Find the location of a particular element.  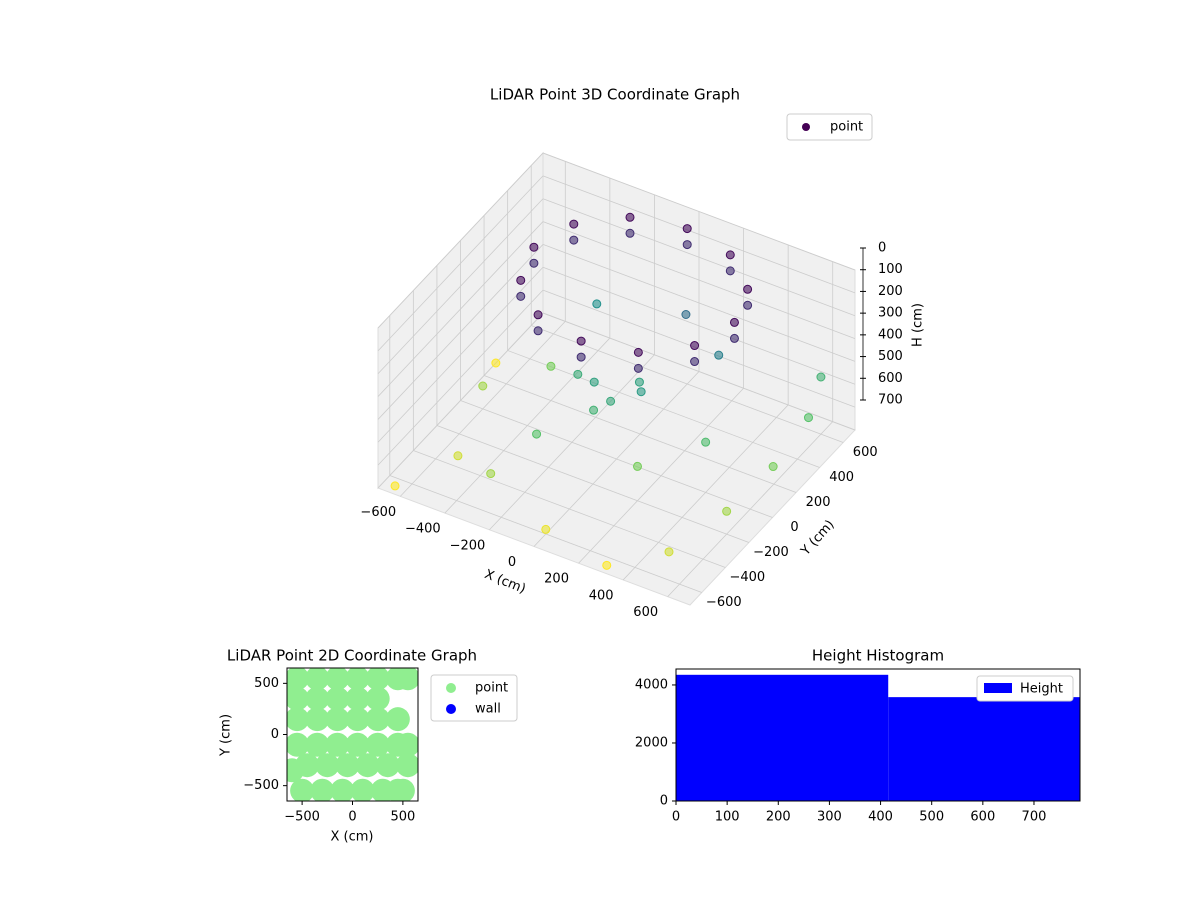

axes-frame is located at coordinates (878, 735).